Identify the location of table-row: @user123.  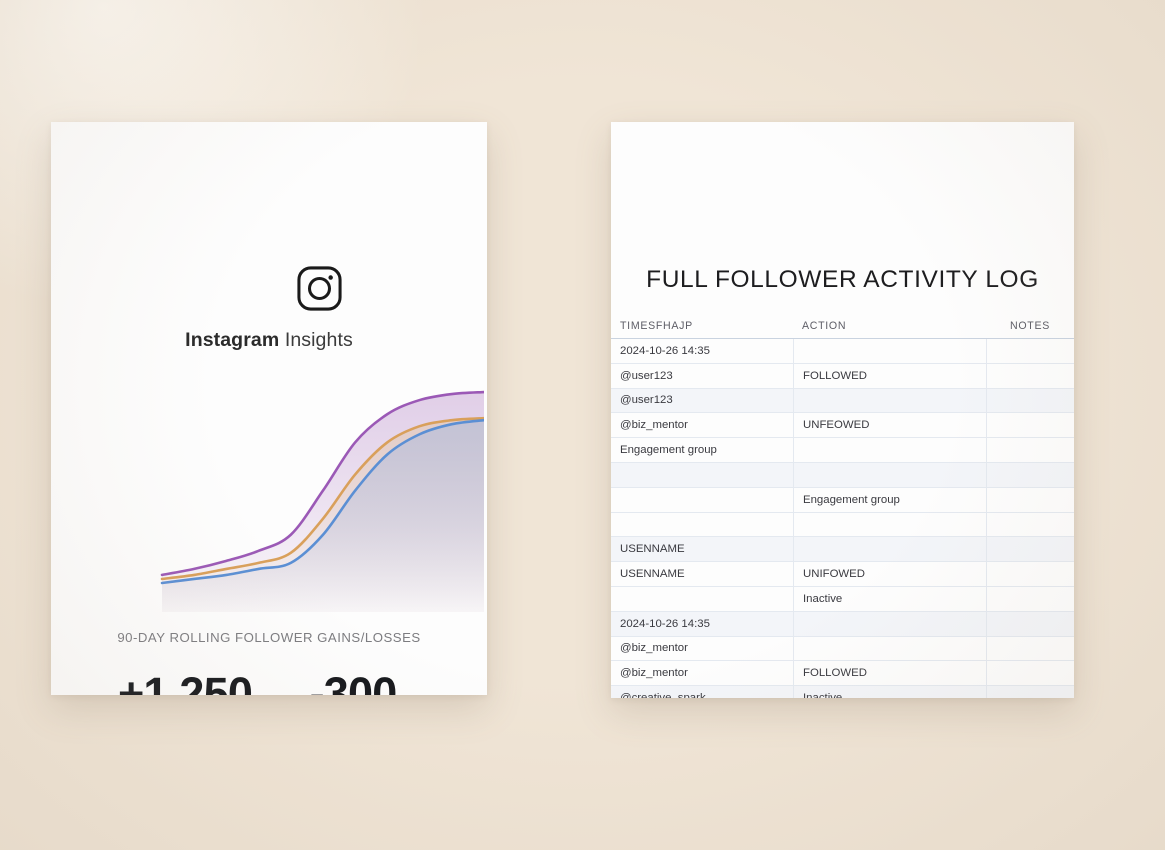
(842, 401).